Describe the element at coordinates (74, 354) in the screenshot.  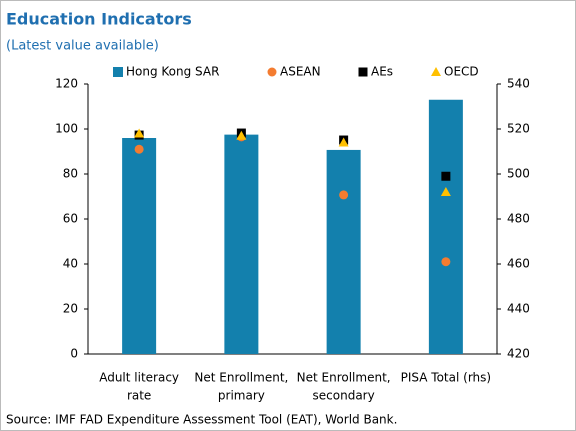
I see `y-tick-label: 0` at that location.